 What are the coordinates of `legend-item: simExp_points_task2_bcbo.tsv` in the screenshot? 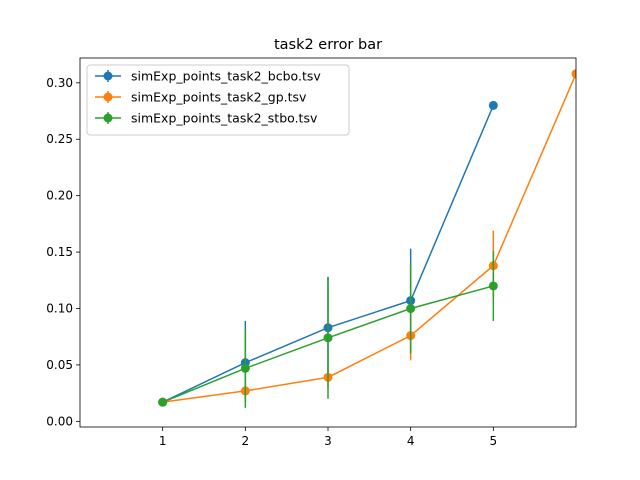 It's located at (208, 76).